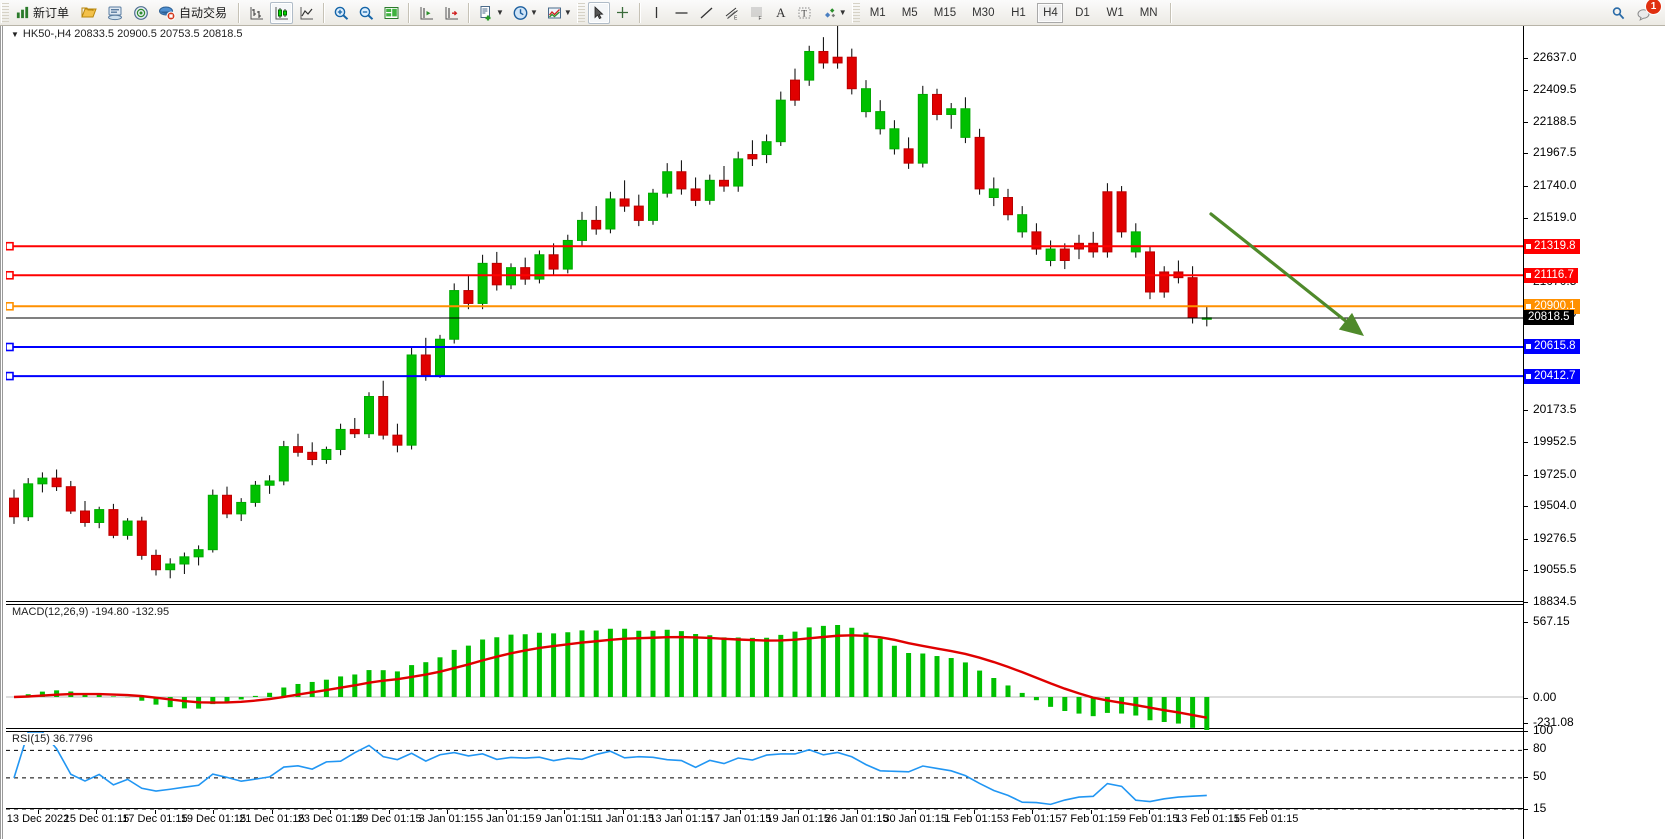  What do you see at coordinates (764, 677) in the screenshot?
I see `macd-svg` at bounding box center [764, 677].